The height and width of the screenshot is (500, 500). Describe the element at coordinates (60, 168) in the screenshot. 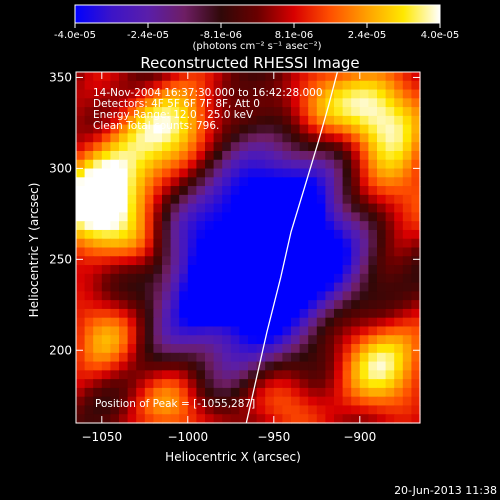

I see `y-tick-label: 300` at that location.